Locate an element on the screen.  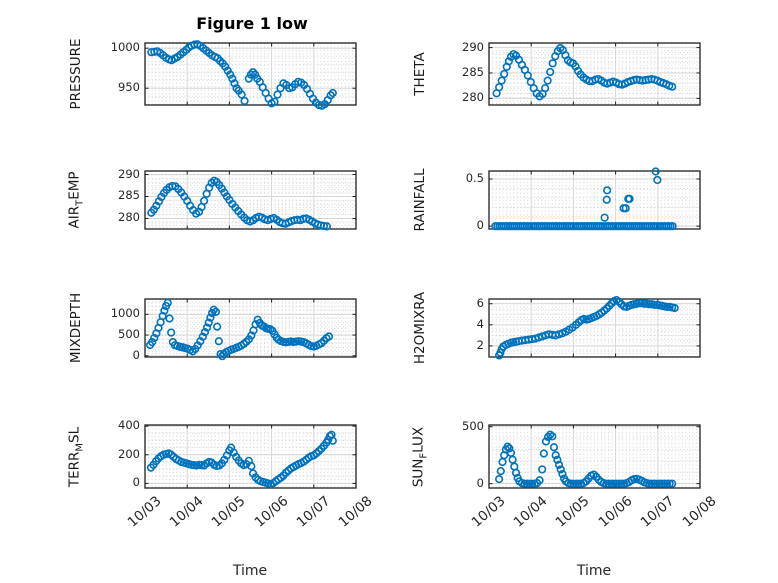
mixdepth-axes-box is located at coordinates (250, 328).